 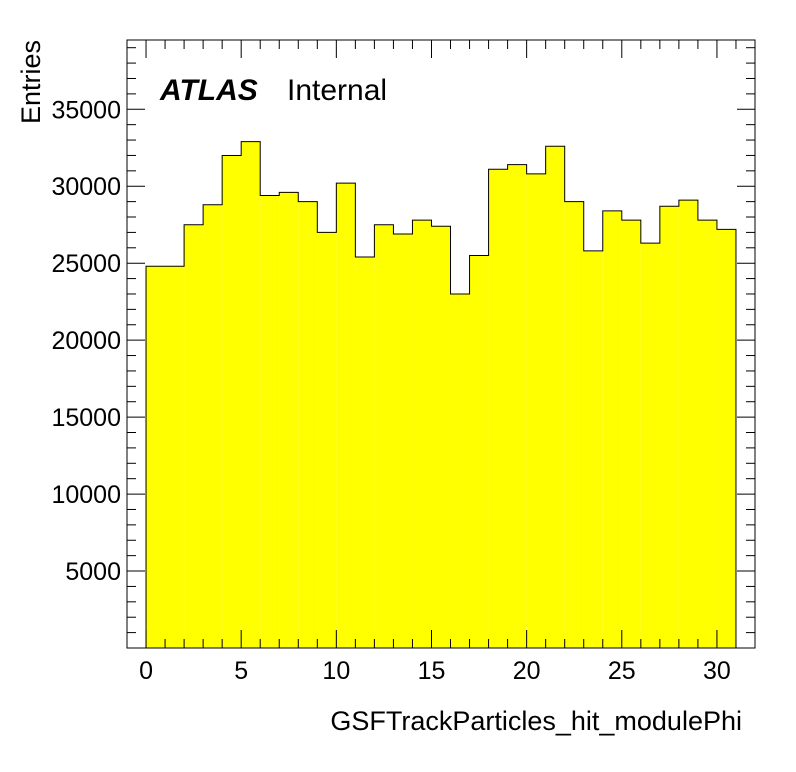 What do you see at coordinates (336, 671) in the screenshot?
I see `x-tick-label: 10` at bounding box center [336, 671].